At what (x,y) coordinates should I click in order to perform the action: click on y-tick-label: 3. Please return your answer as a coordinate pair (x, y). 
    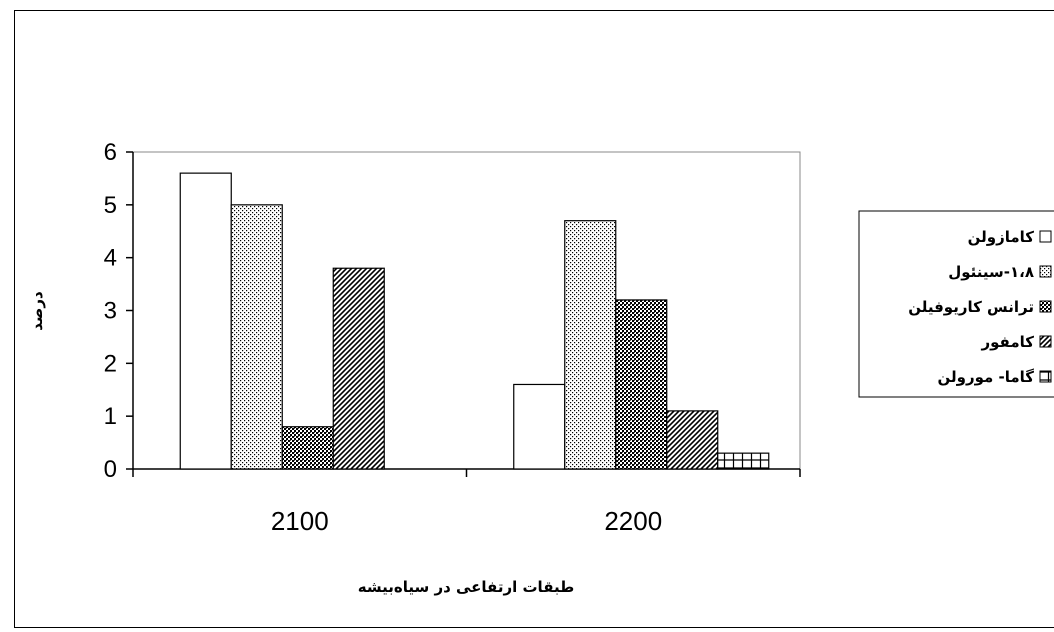
    Looking at the image, I should click on (110, 311).